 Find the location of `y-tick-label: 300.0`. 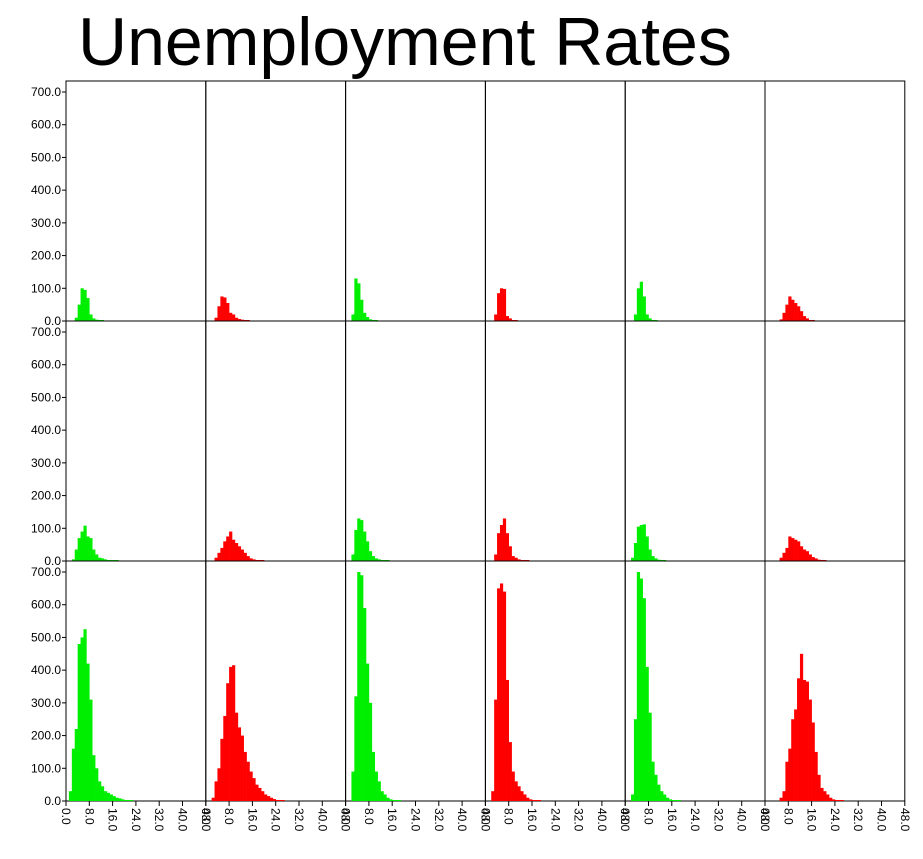

y-tick-label: 300.0 is located at coordinates (46, 463).